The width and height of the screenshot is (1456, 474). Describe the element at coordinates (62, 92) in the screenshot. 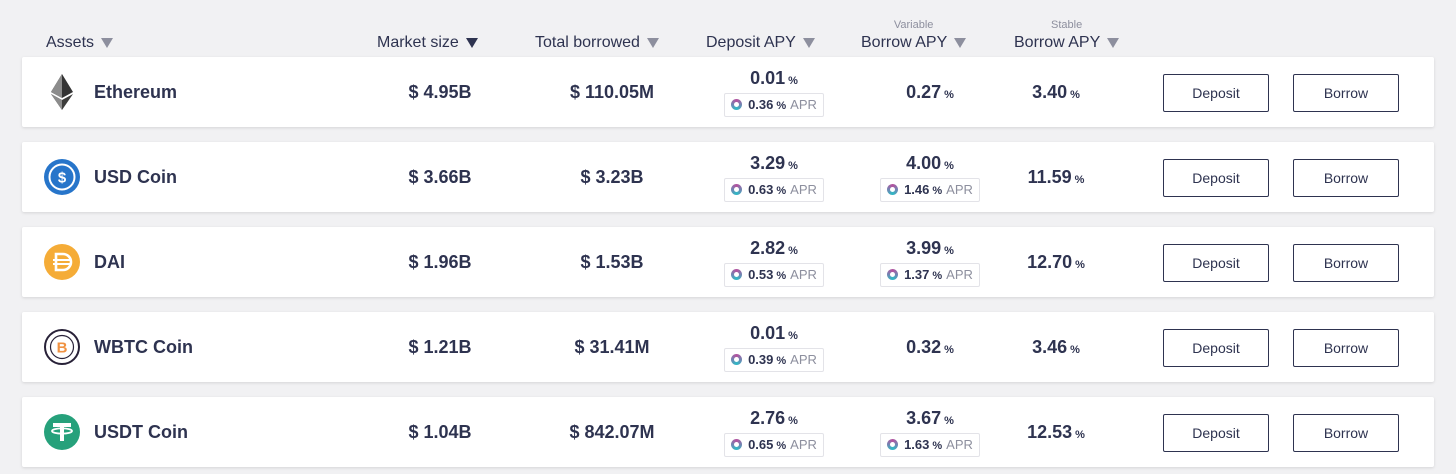

I see `ethereum-icon` at that location.